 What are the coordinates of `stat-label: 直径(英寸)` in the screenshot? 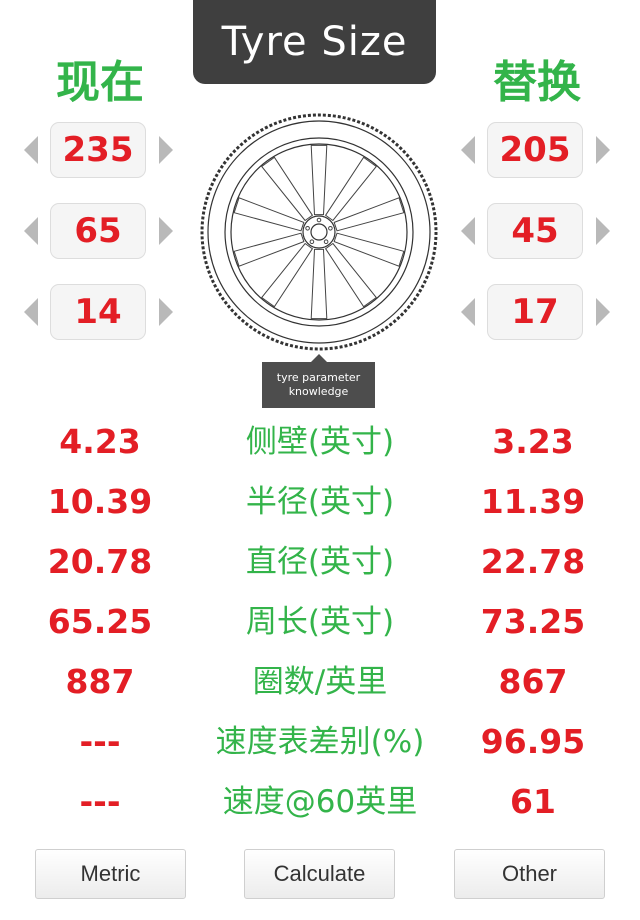 It's located at (320, 562).